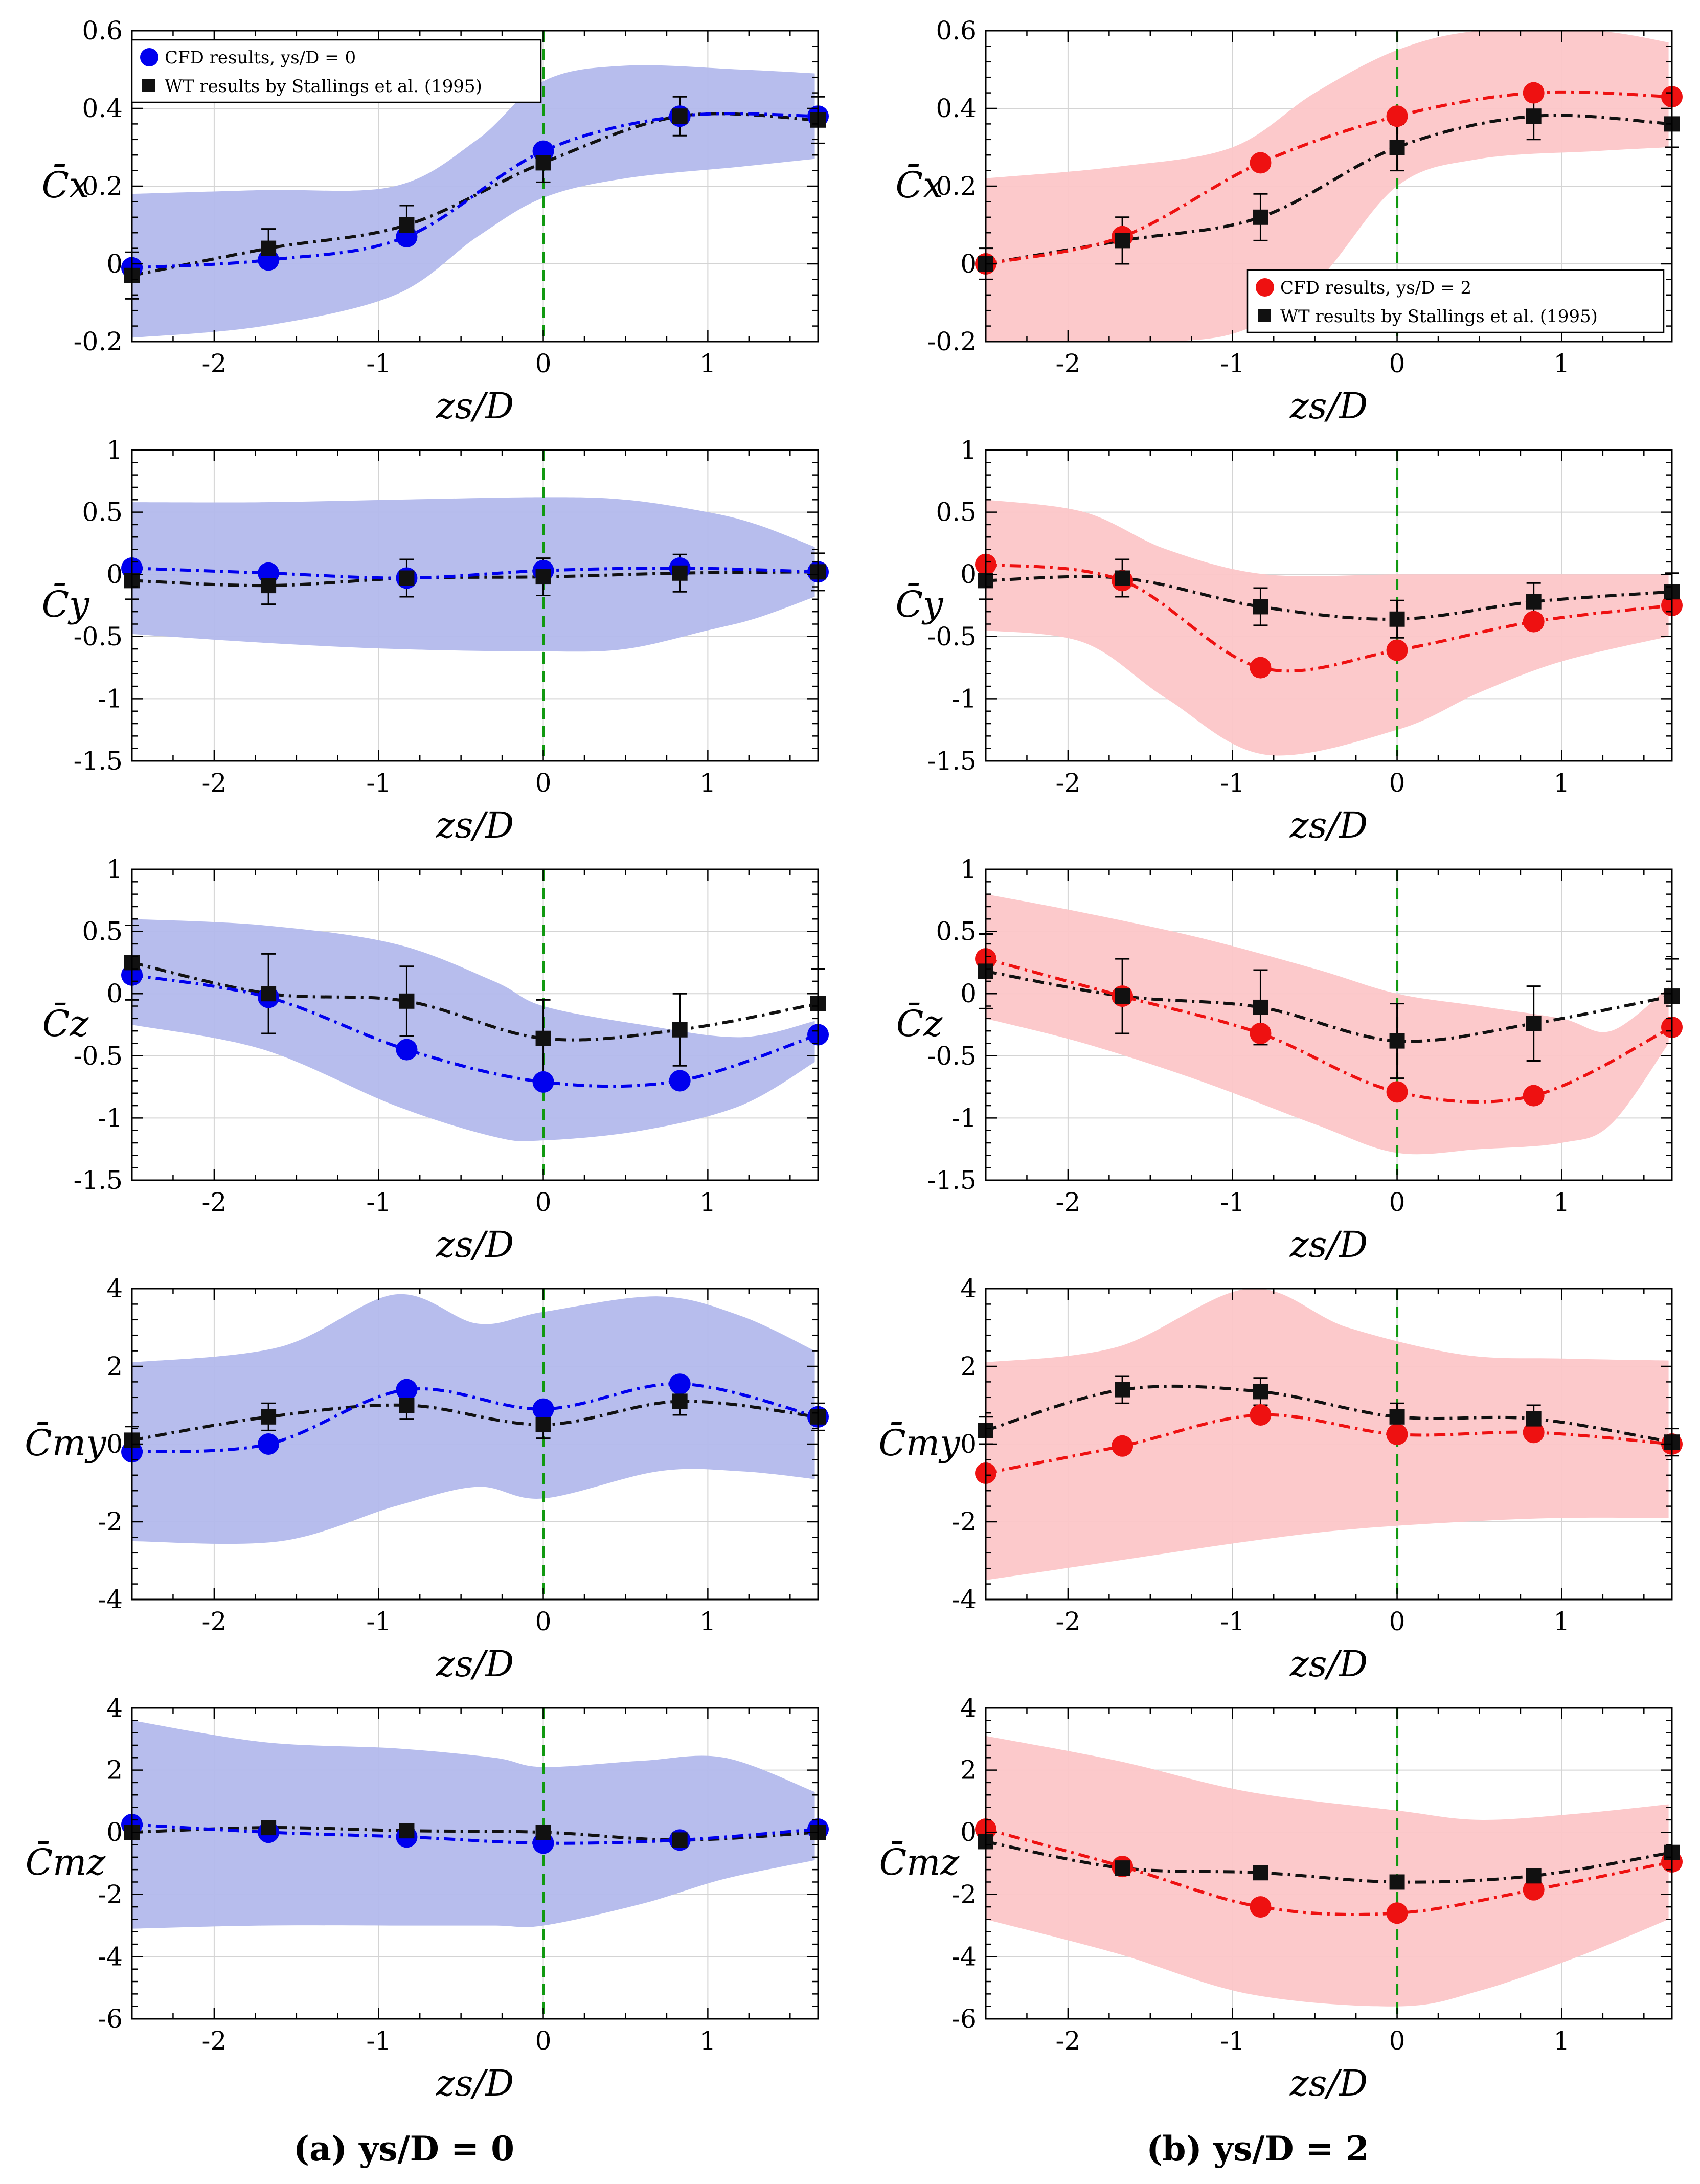 This screenshot has height=2184, width=1700. I want to click on panel-b2-ytick-label-1: -1, so click(964, 1118).